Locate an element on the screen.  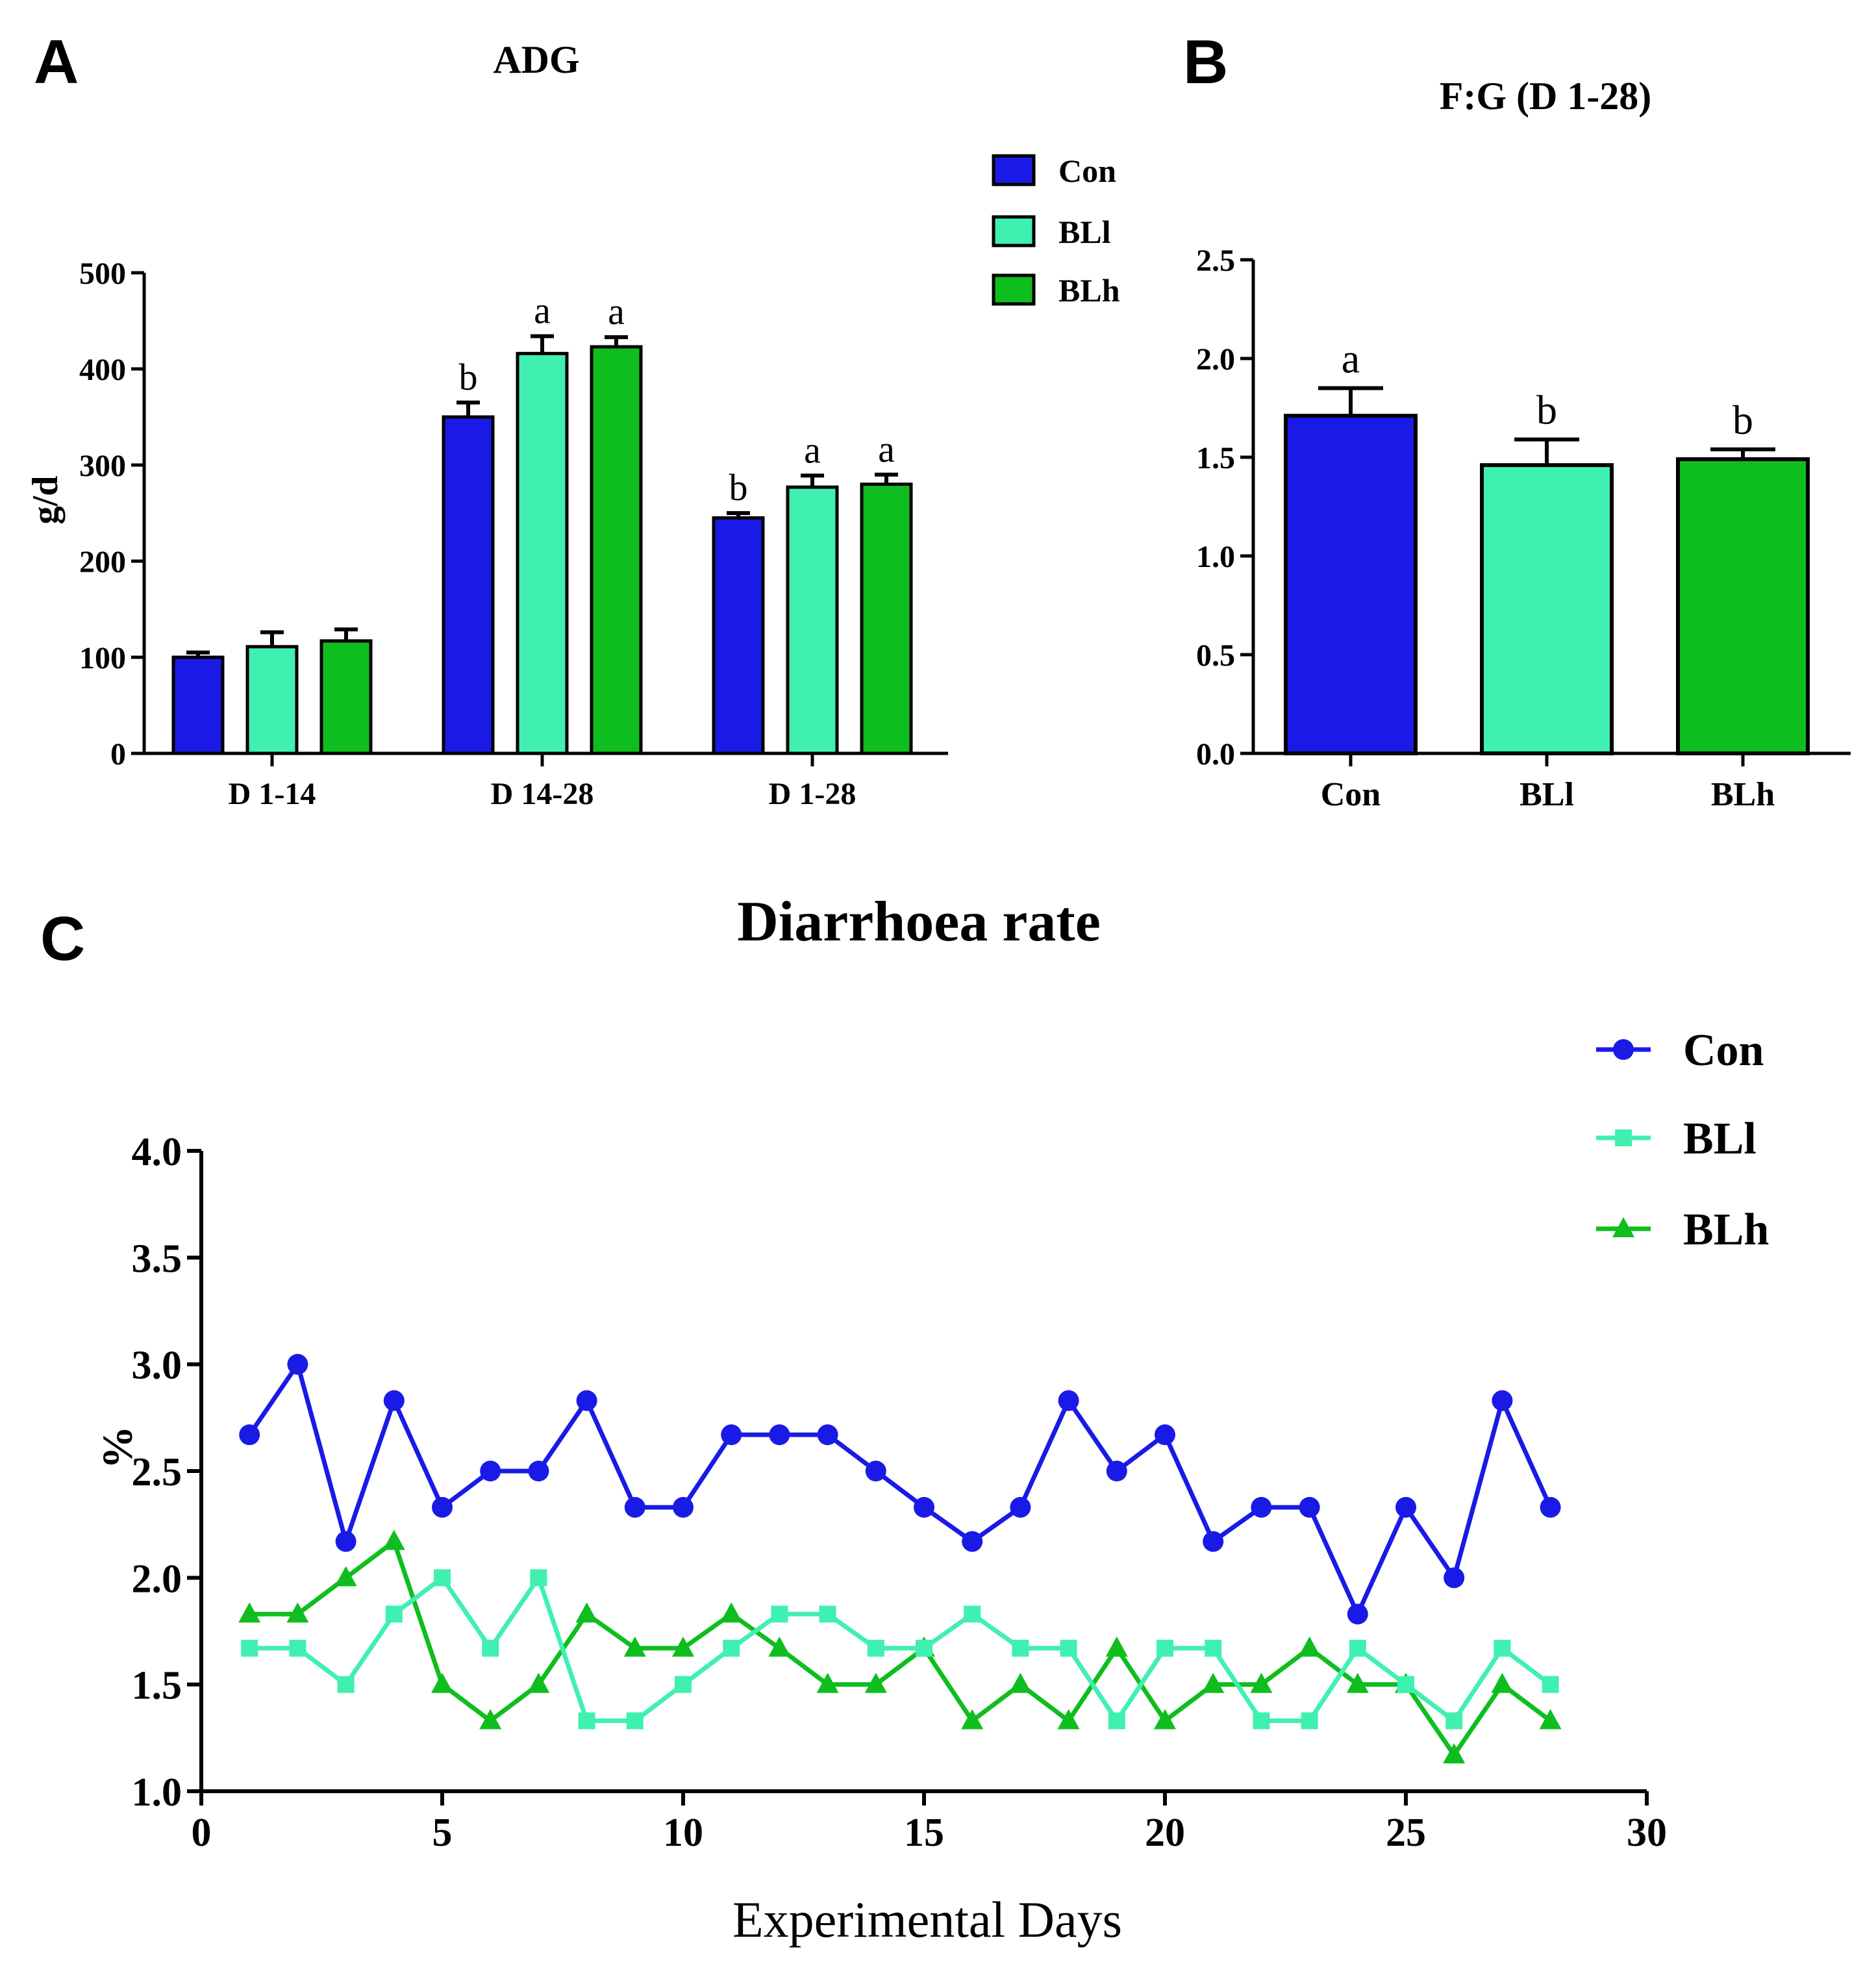
chart-a-axes: 0 100 200 300 400 500 D 1-14 D 14-28 D 1-28 is located at coordinates (513, 534).